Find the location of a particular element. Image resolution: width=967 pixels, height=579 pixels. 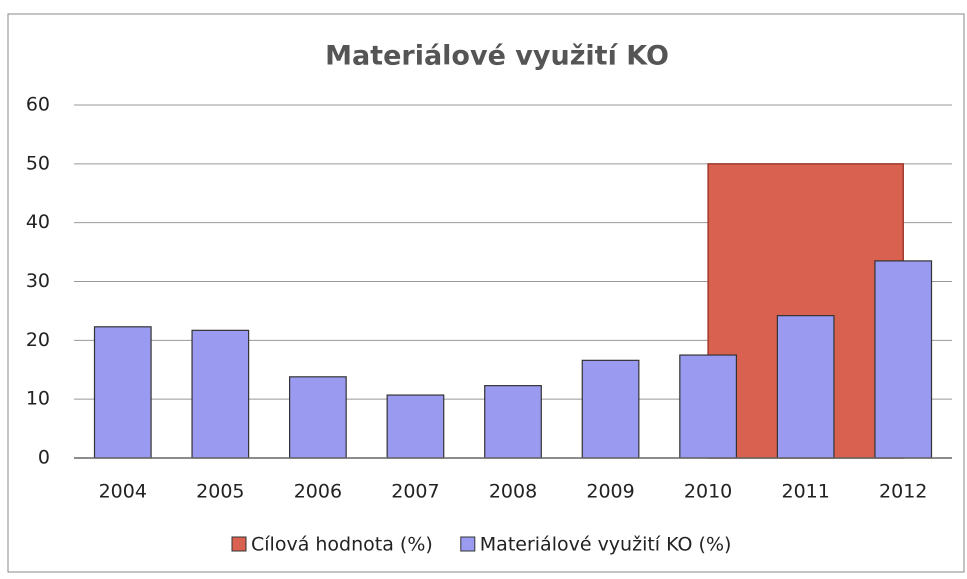

x-tick-label: 2006 is located at coordinates (318, 492).